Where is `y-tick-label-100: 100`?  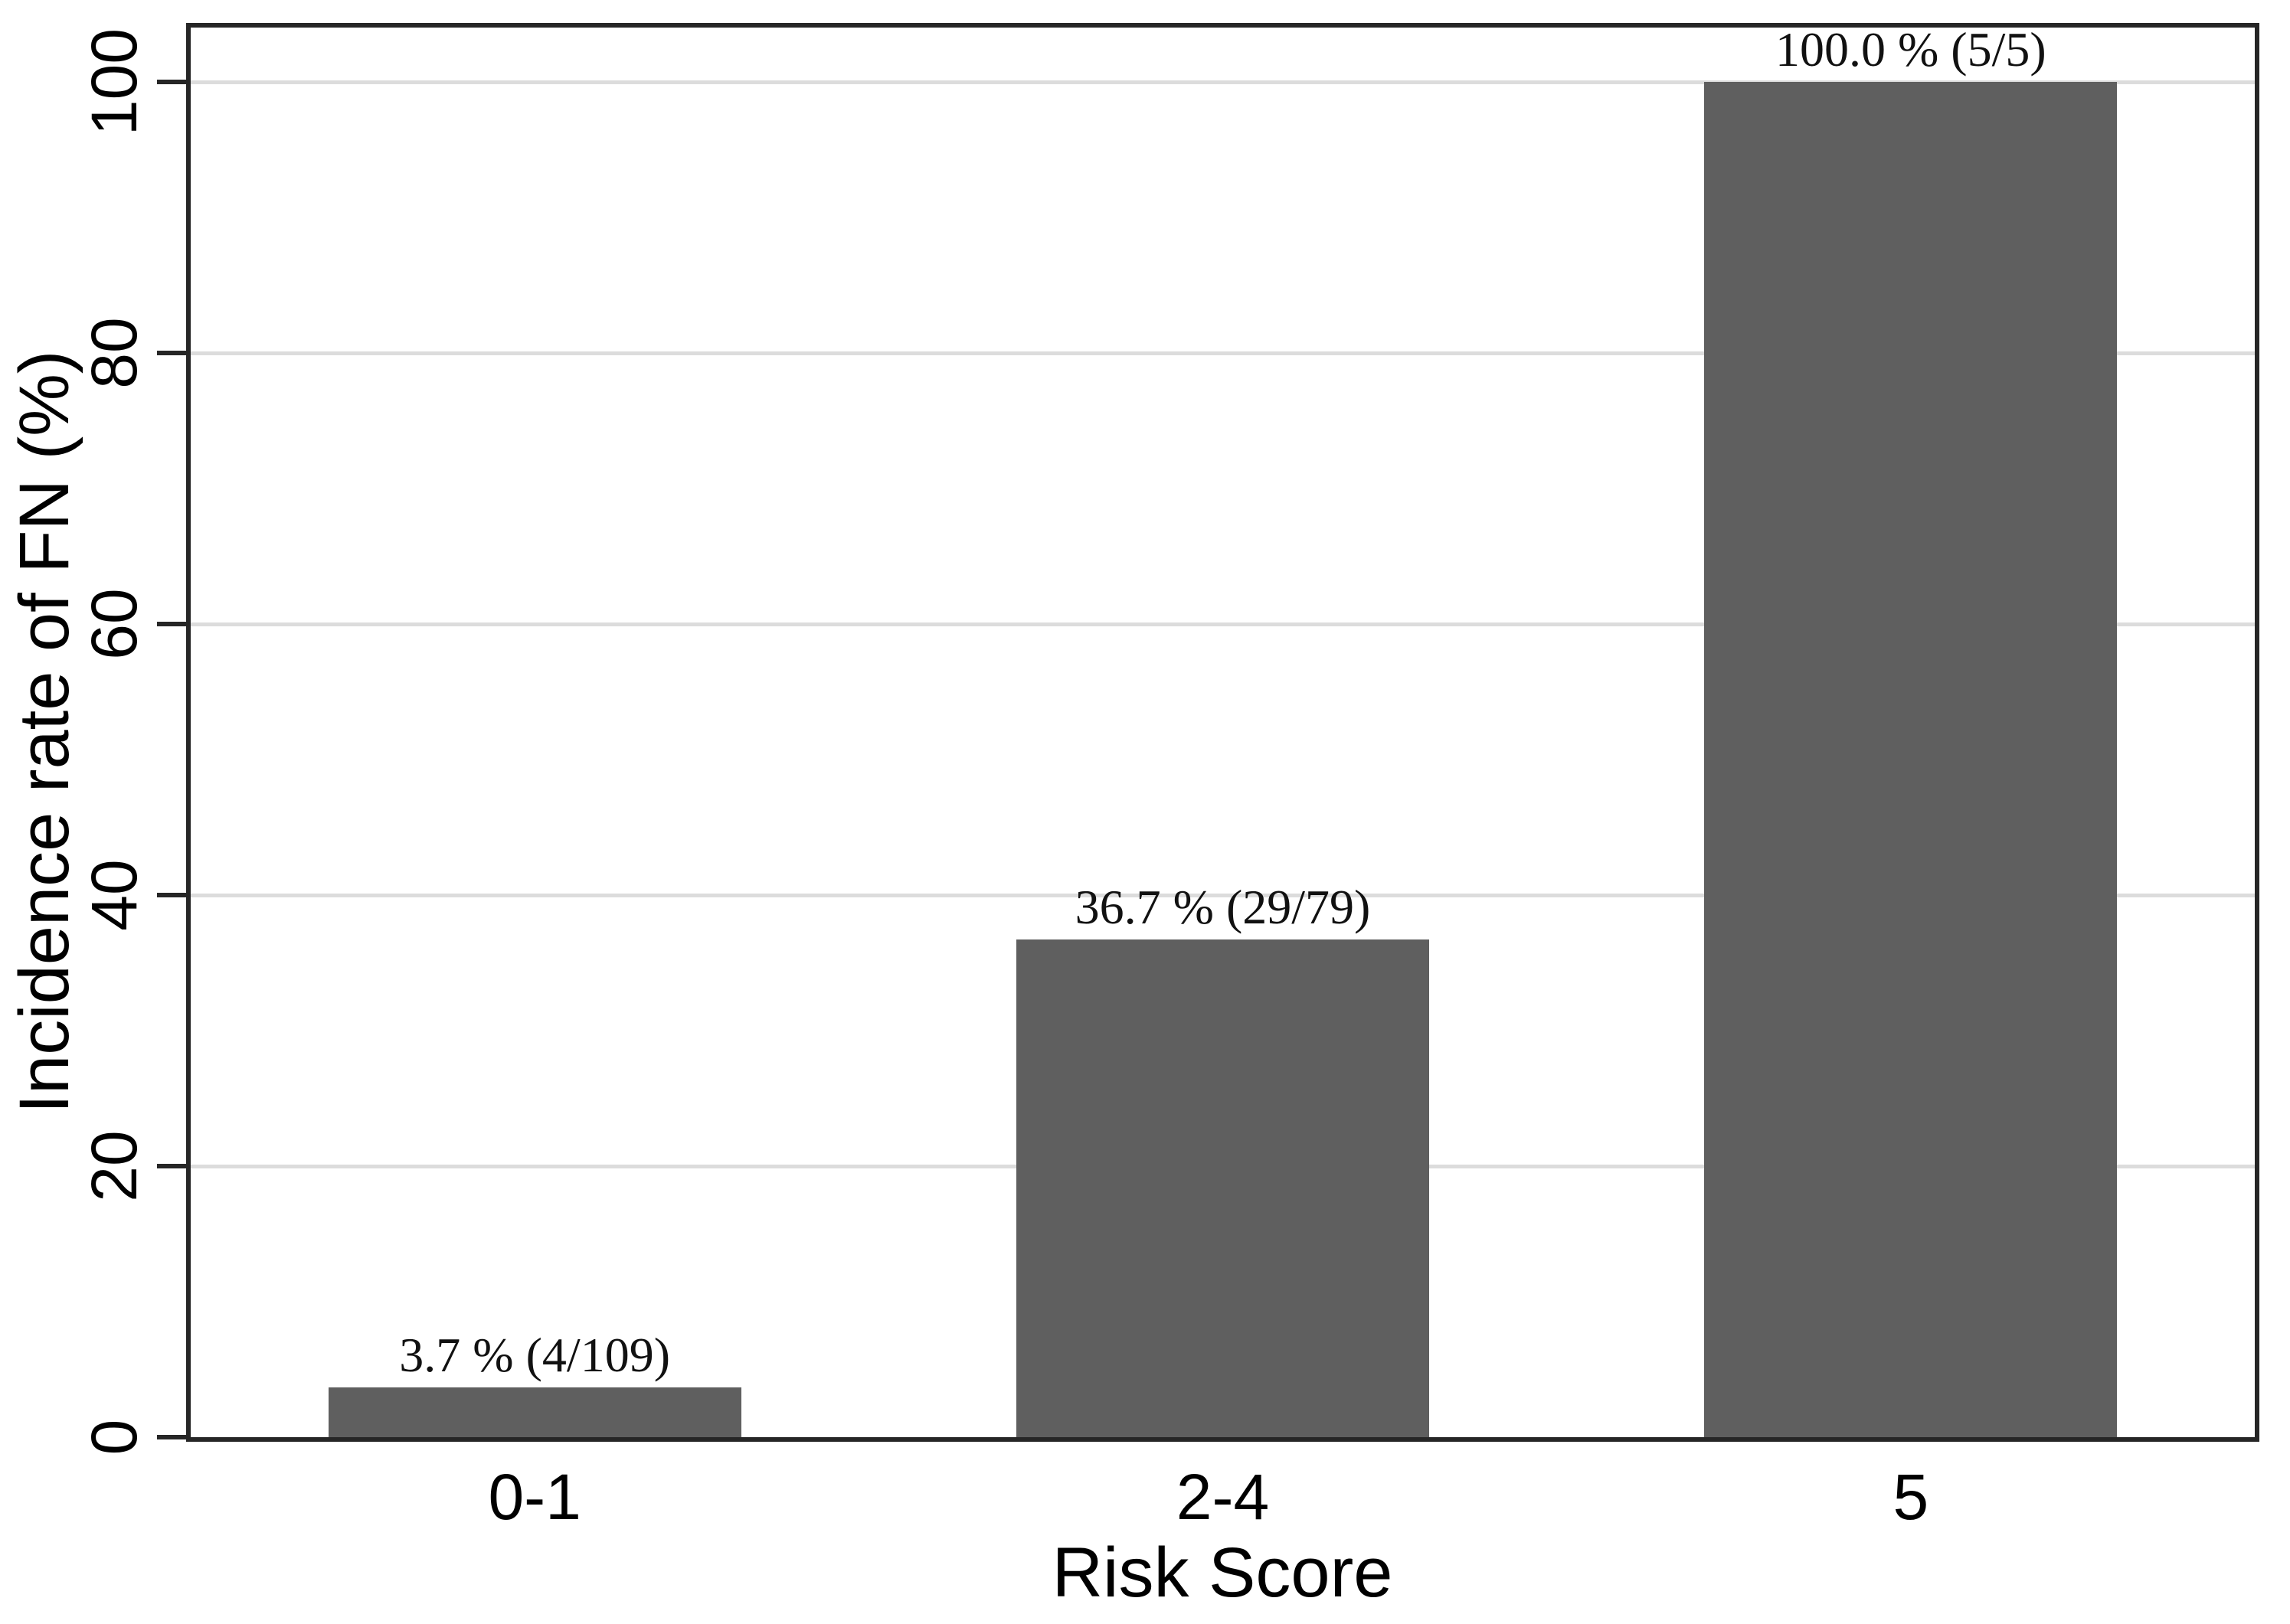
y-tick-label-100: 100 is located at coordinates (114, 82).